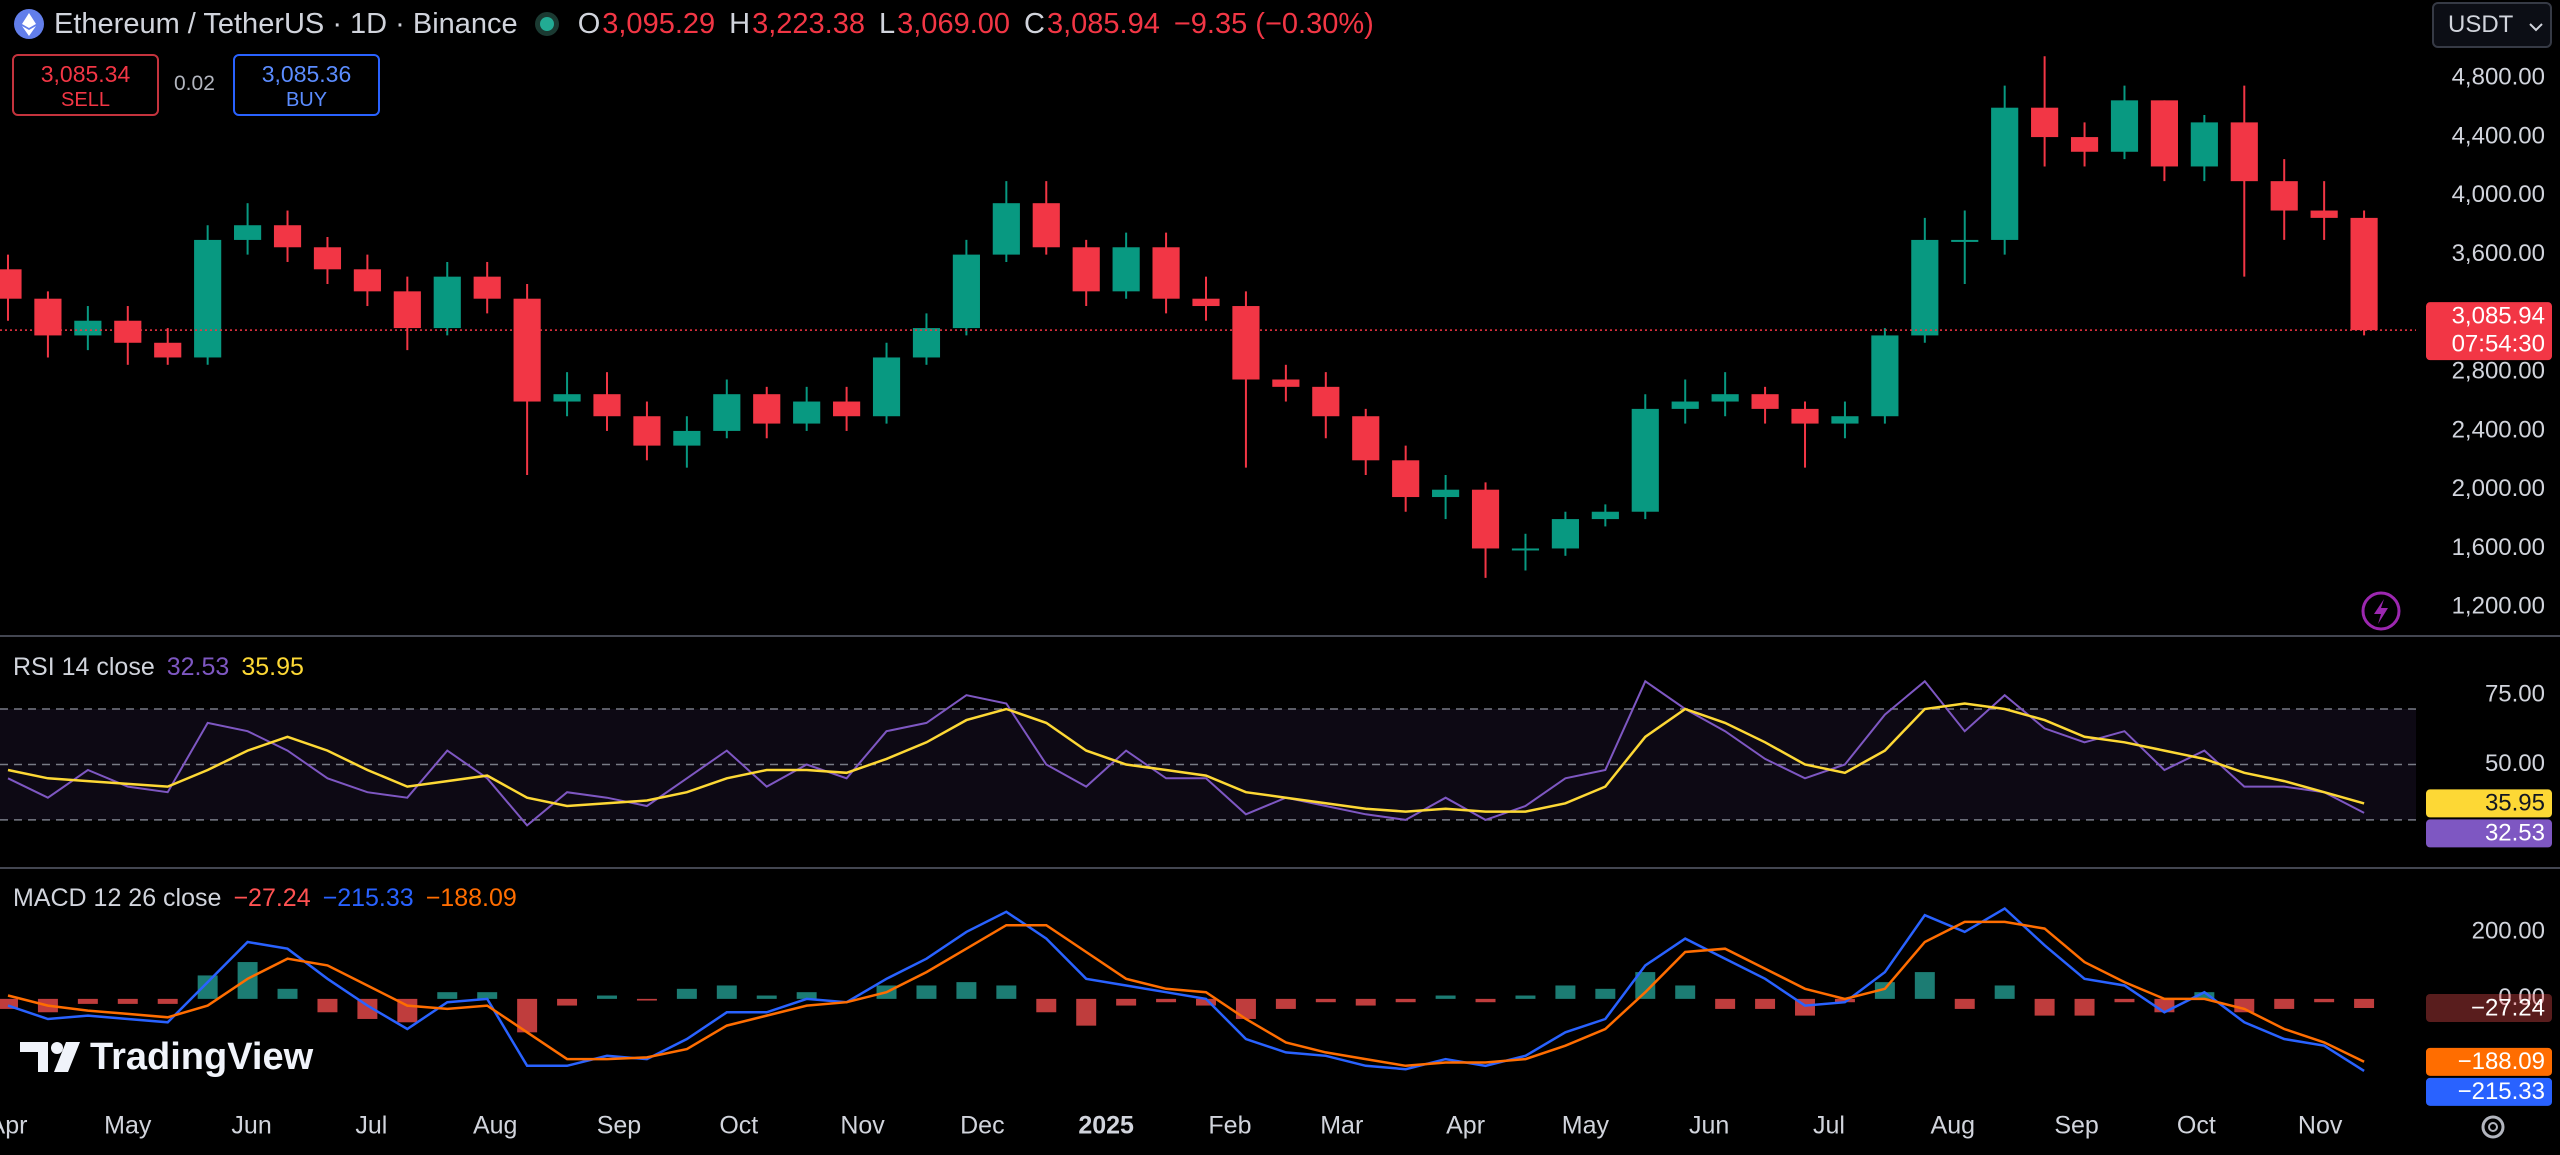 Image resolution: width=2560 pixels, height=1155 pixels. I want to click on sell-button: 3,085.34 SELL, so click(85, 85).